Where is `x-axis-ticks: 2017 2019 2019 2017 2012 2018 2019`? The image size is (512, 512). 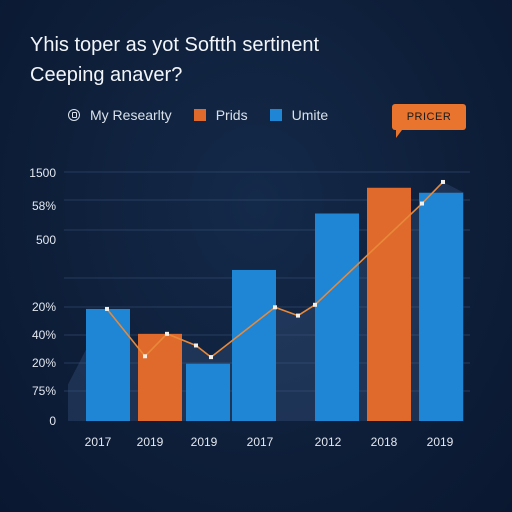
x-axis-ticks: 2017 2019 2019 2017 2012 2018 2019 is located at coordinates (269, 442).